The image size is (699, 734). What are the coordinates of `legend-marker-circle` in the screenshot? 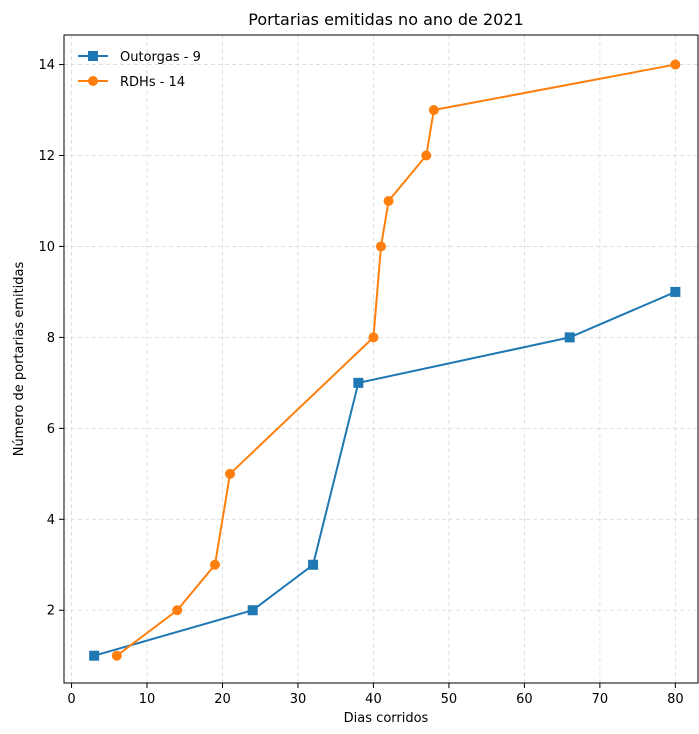 It's located at (93, 81).